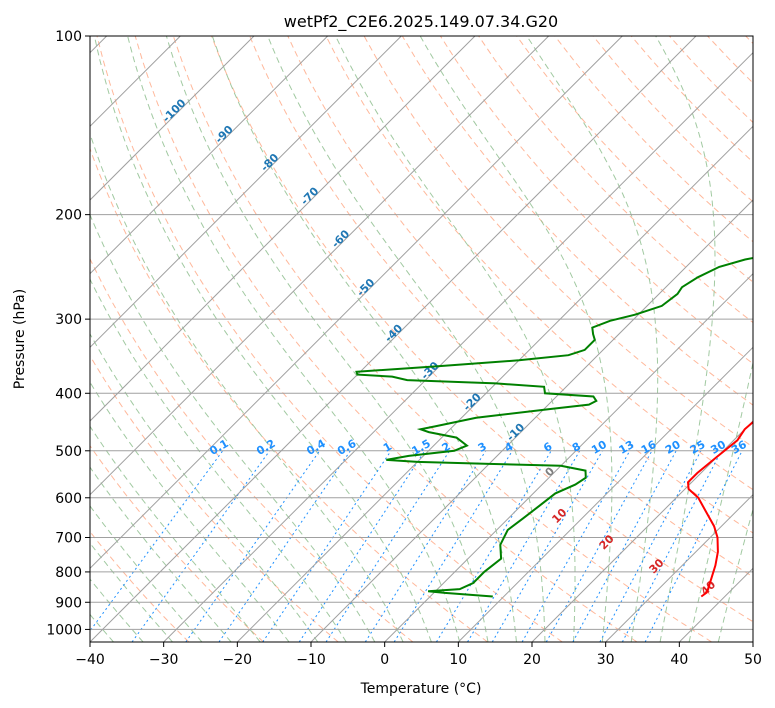 Image resolution: width=775 pixels, height=708 pixels. Describe the element at coordinates (68, 216) in the screenshot. I see `y-tick-label: 200` at that location.